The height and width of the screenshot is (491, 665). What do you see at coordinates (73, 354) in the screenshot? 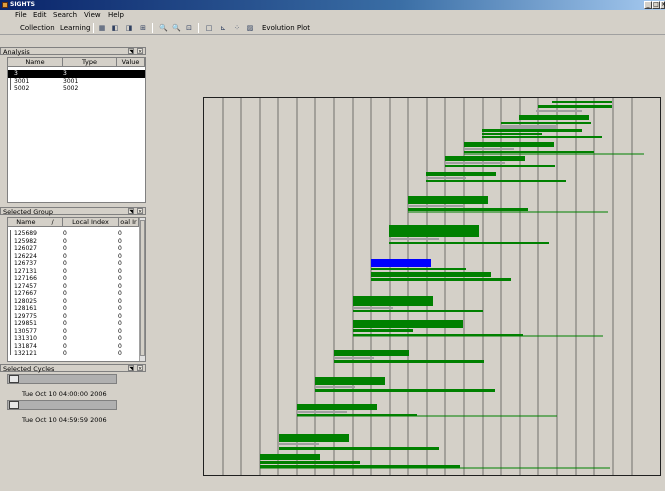
I see `group-row: 132121 0 0` at bounding box center [73, 354].